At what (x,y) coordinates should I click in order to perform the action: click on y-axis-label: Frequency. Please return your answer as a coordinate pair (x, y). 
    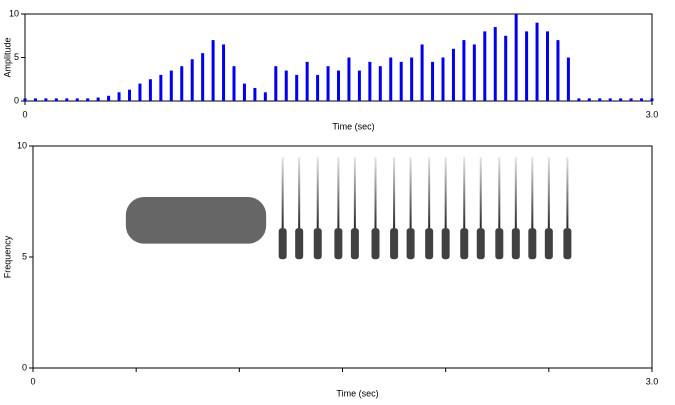
    Looking at the image, I should click on (7, 256).